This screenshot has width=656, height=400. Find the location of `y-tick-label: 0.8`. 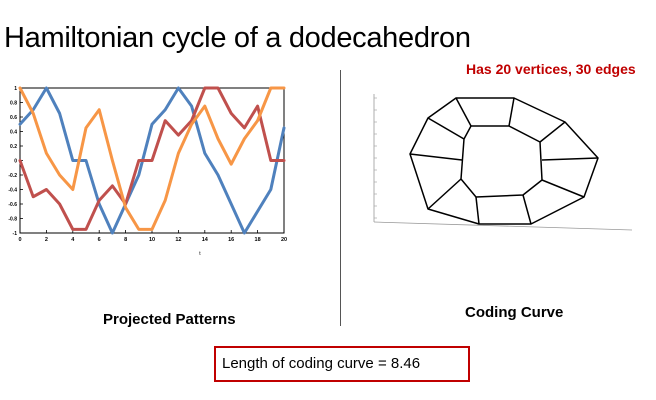

y-tick-label: 0.8 is located at coordinates (13, 104).